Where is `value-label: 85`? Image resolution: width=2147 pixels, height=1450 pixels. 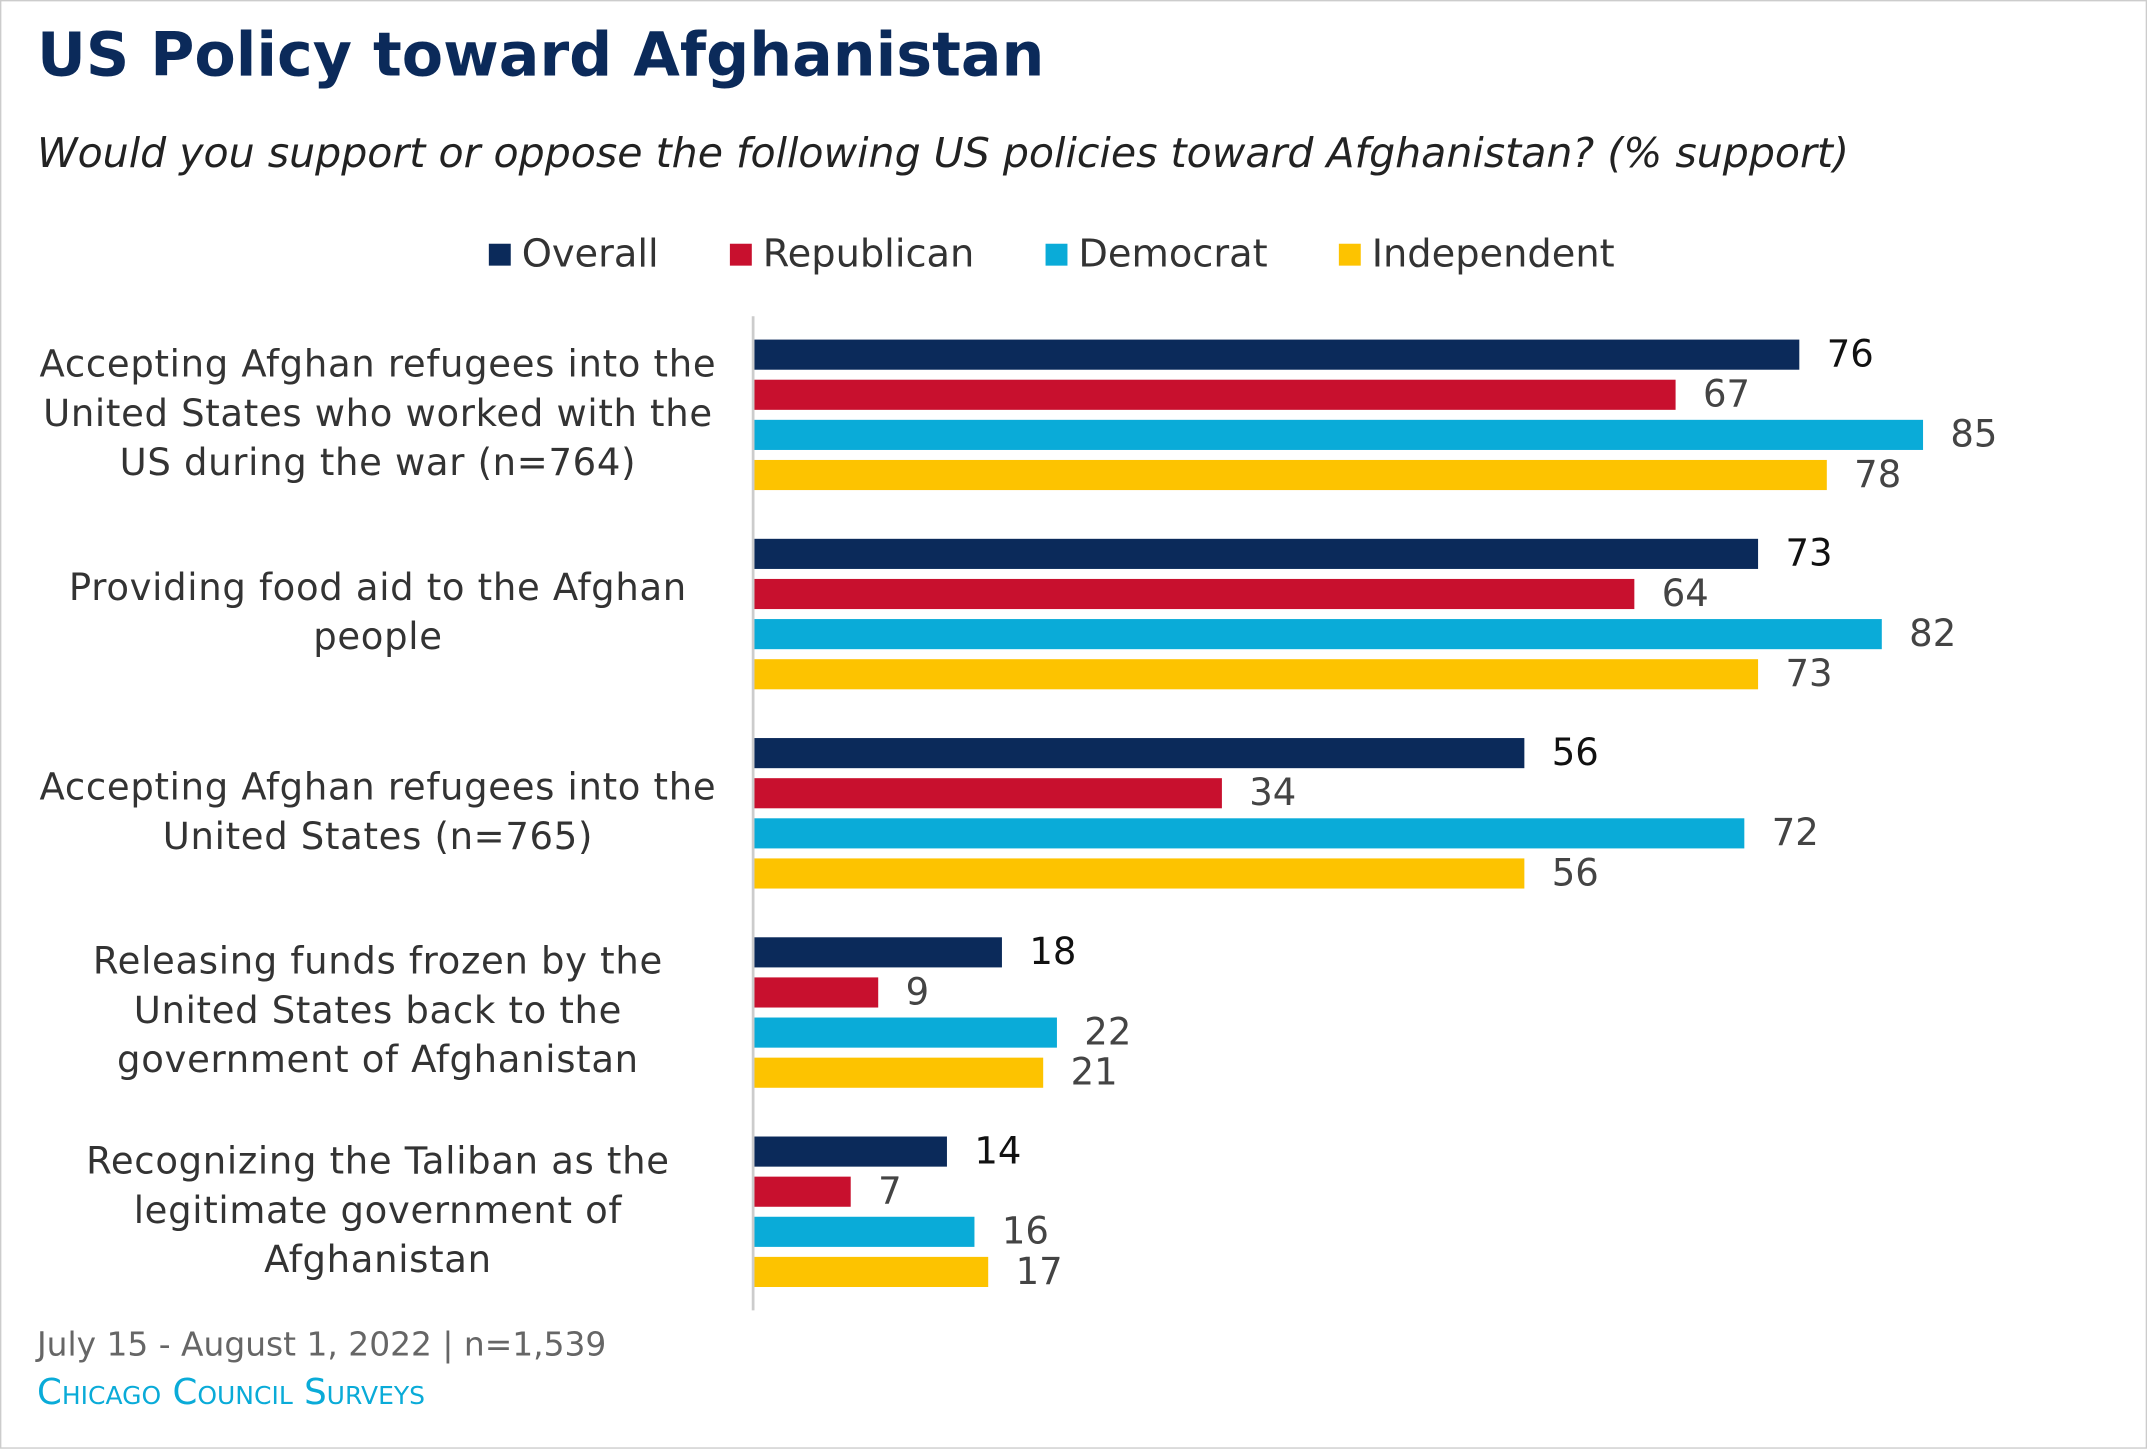
value-label: 85 is located at coordinates (1973, 434).